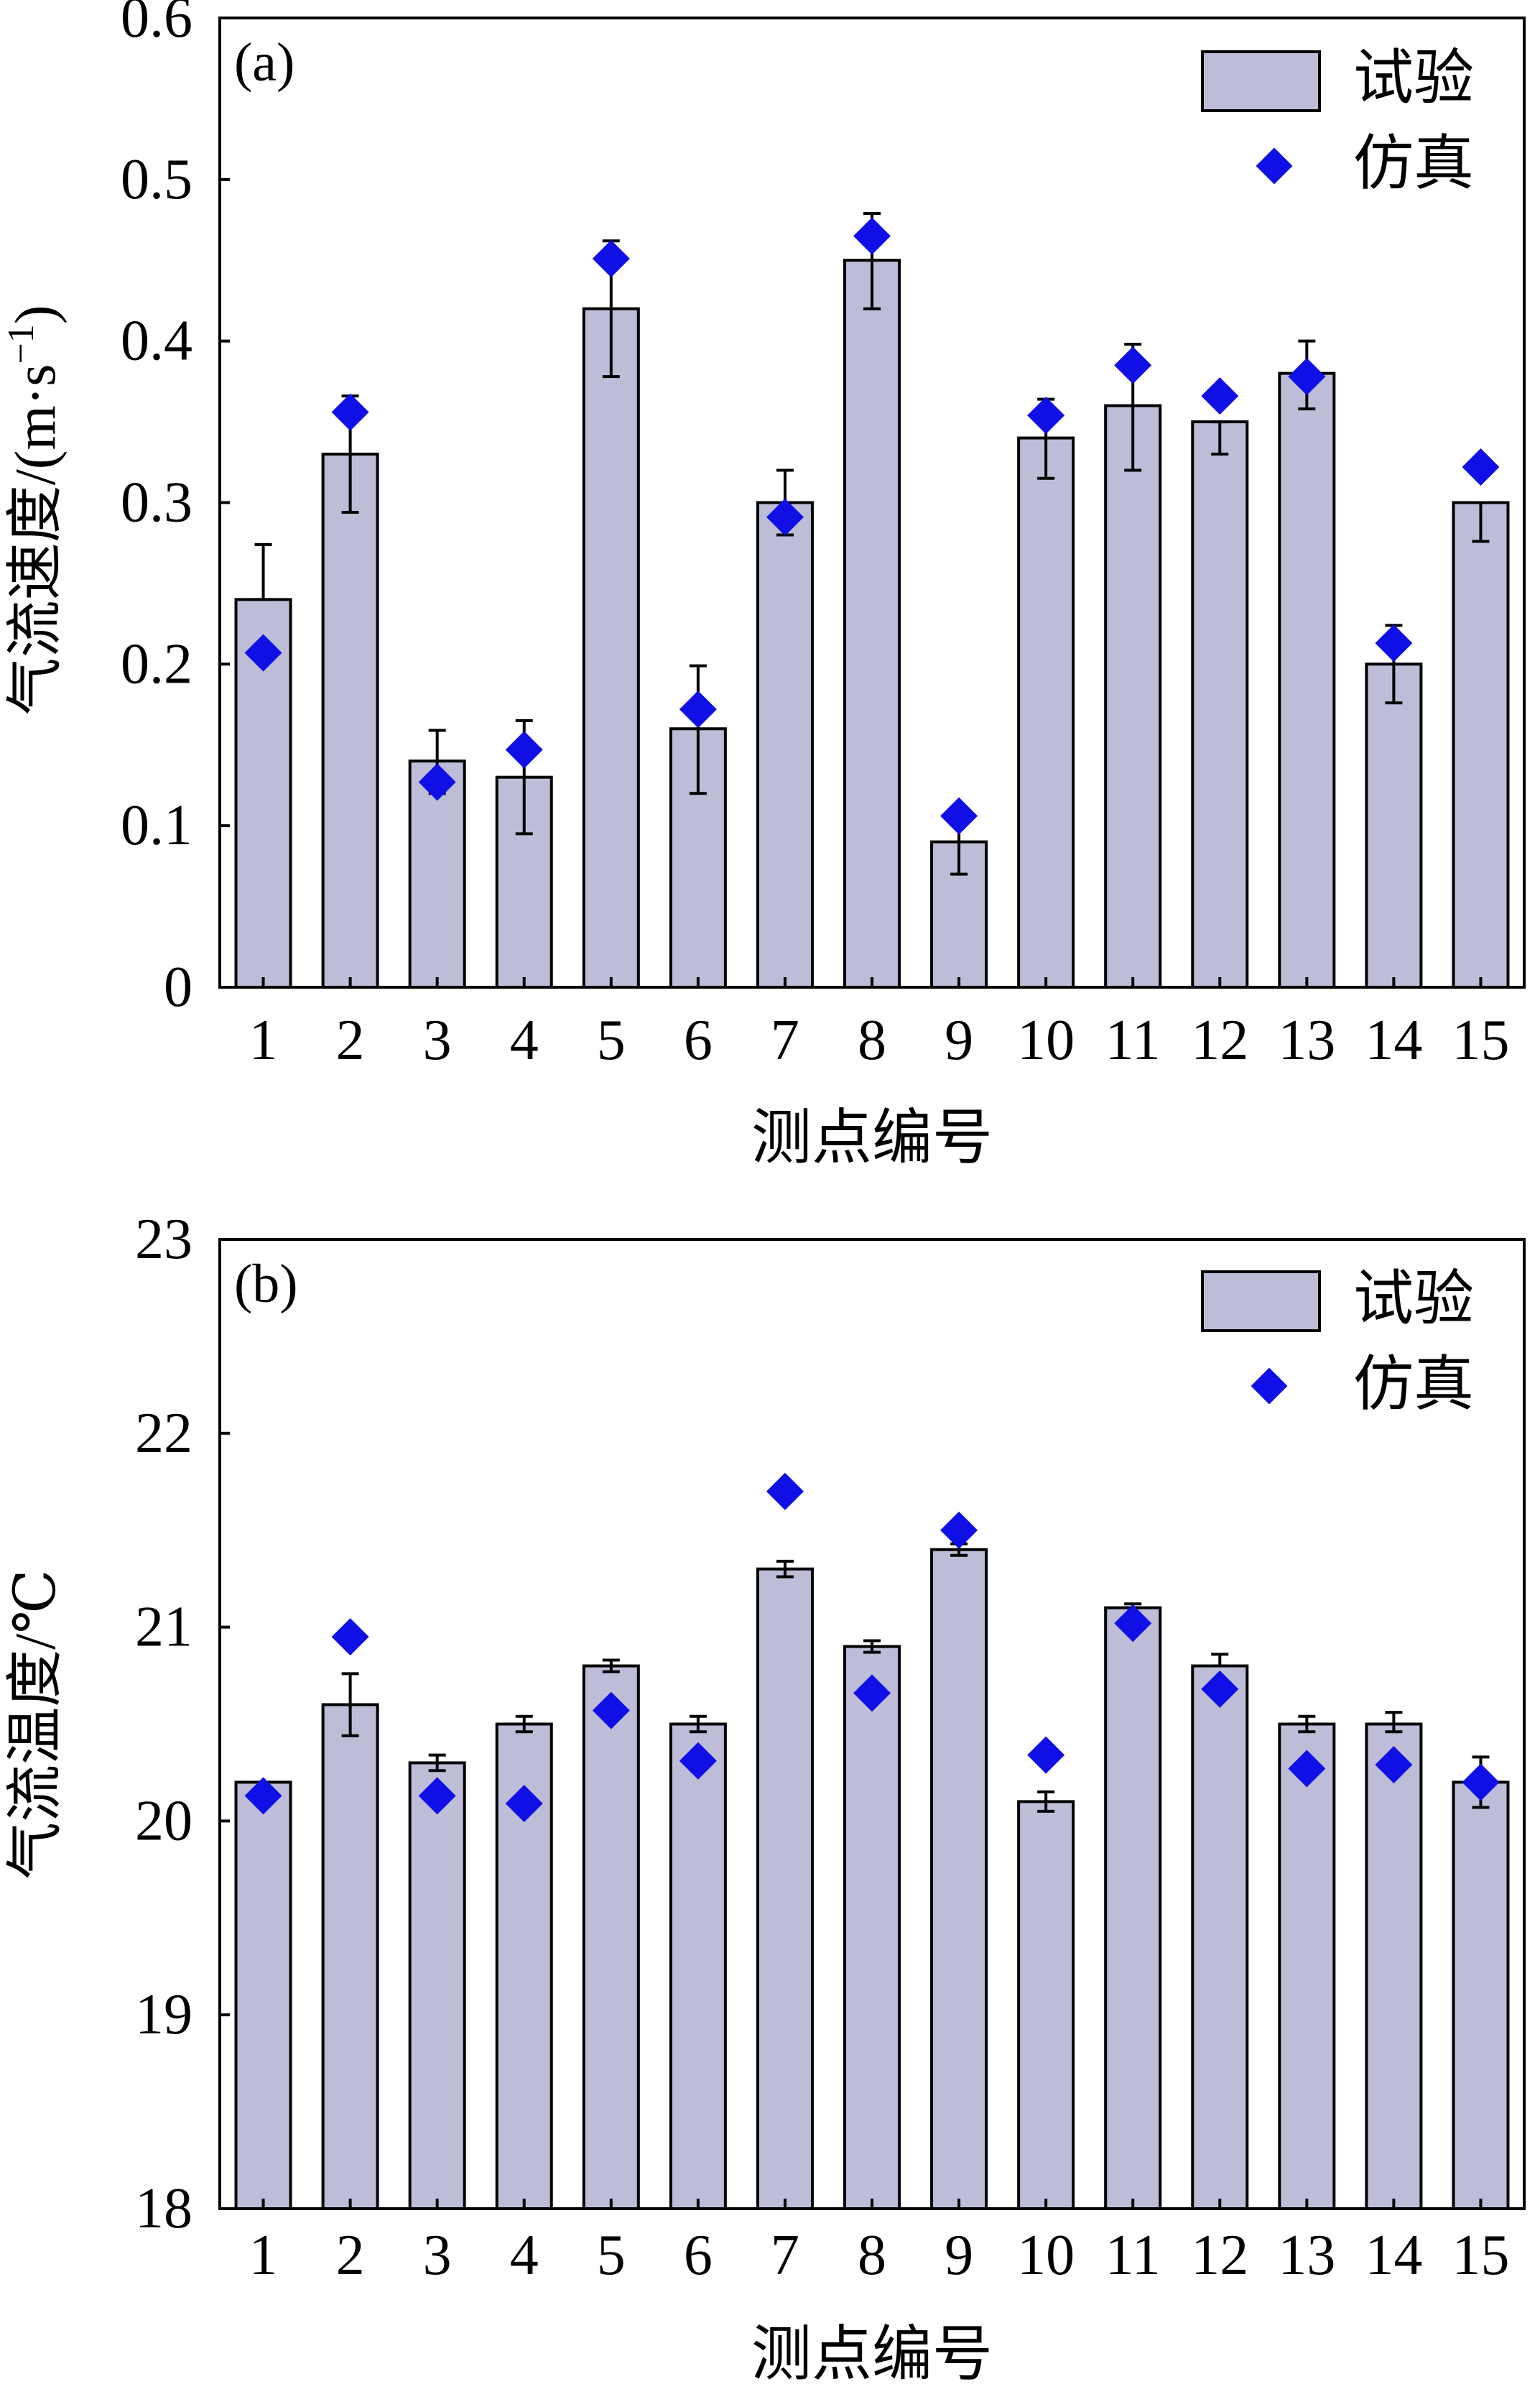 The height and width of the screenshot is (2384, 1540). Describe the element at coordinates (263, 1040) in the screenshot. I see `panel-a-xtick-label-1: 1` at that location.